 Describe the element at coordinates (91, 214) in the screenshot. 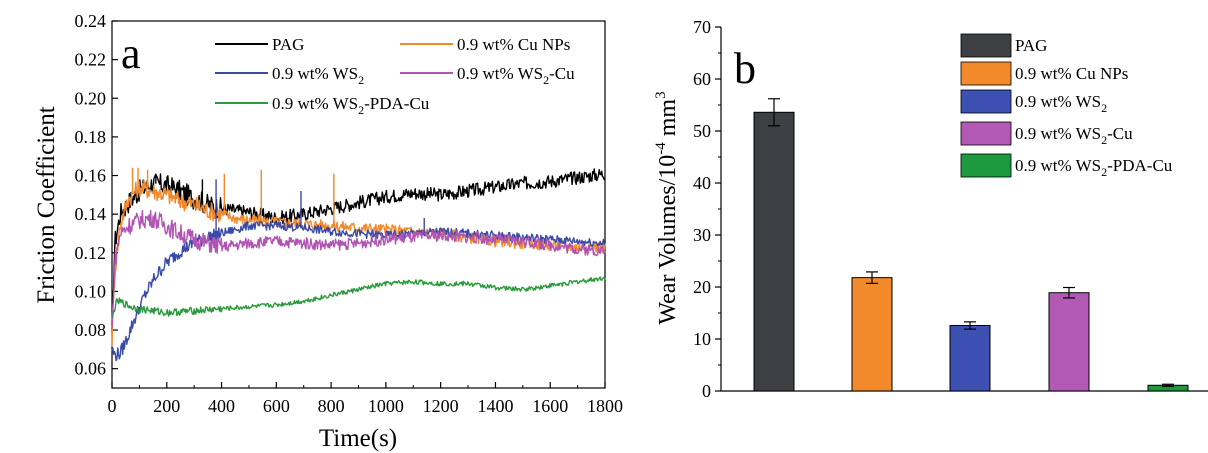

I see `y-tick-label: 0.14` at that location.